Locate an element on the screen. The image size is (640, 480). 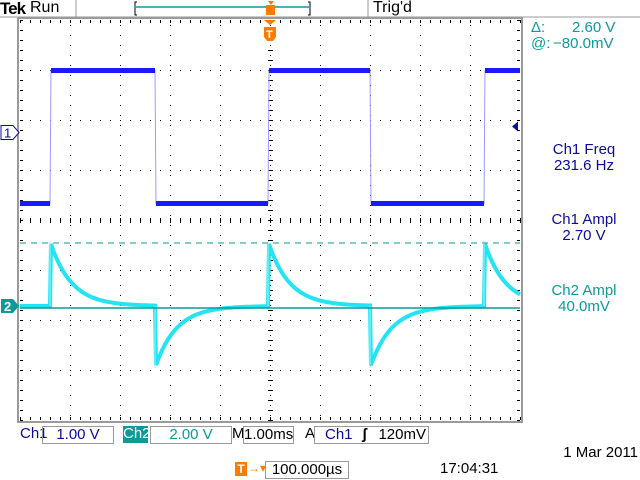
trigger-status: Trig'd is located at coordinates (392, 8).